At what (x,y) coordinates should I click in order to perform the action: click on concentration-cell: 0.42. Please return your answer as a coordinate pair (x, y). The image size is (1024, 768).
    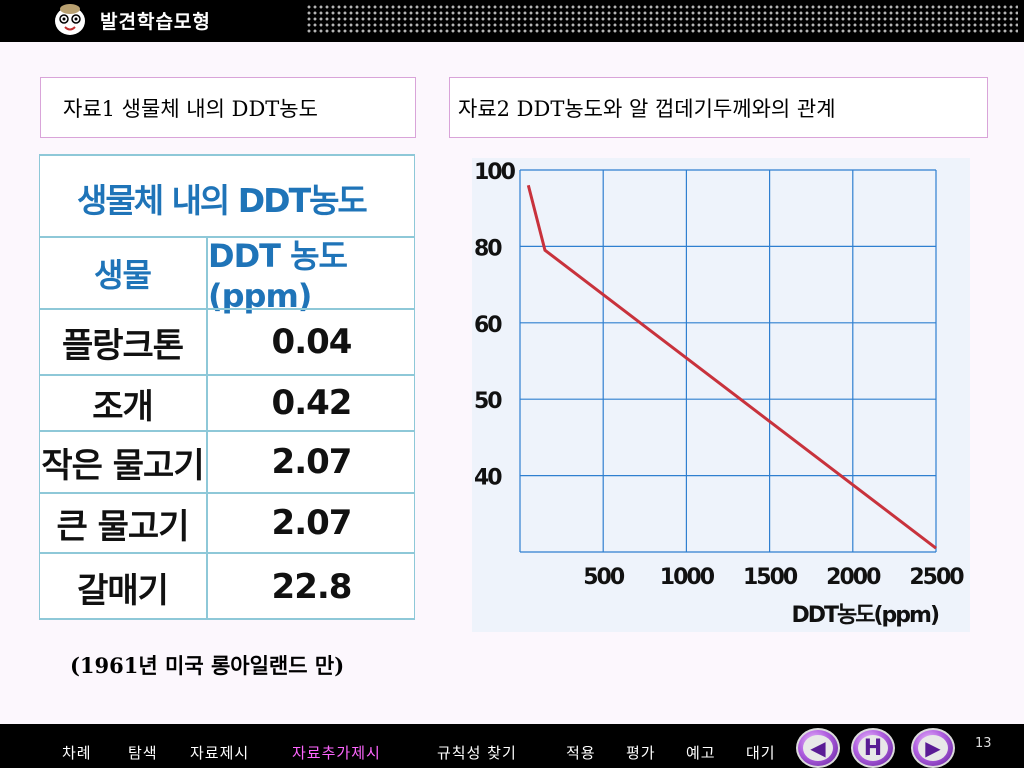
    Looking at the image, I should click on (312, 403).